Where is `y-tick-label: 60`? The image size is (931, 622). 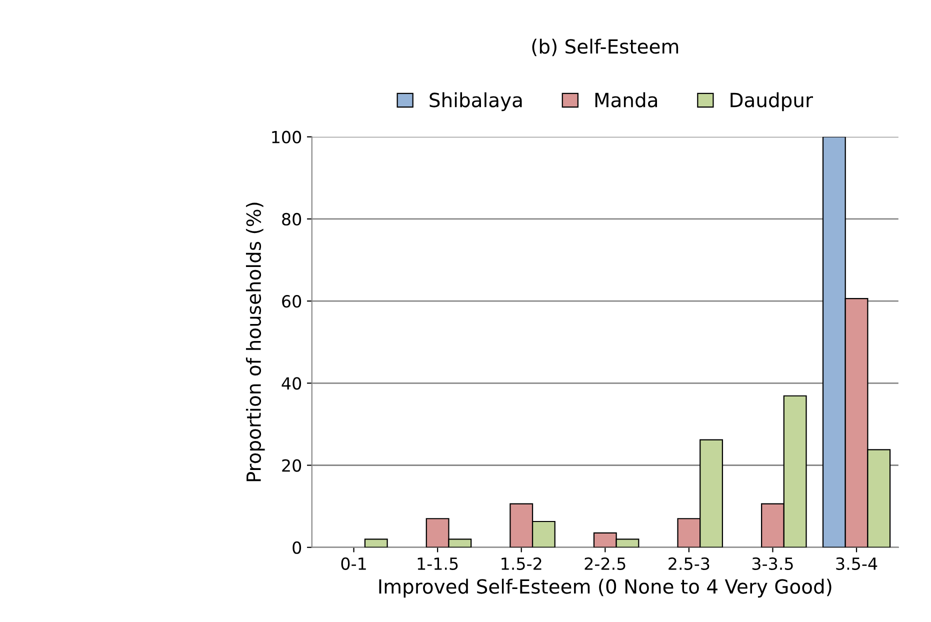
y-tick-label: 60 is located at coordinates (292, 301).